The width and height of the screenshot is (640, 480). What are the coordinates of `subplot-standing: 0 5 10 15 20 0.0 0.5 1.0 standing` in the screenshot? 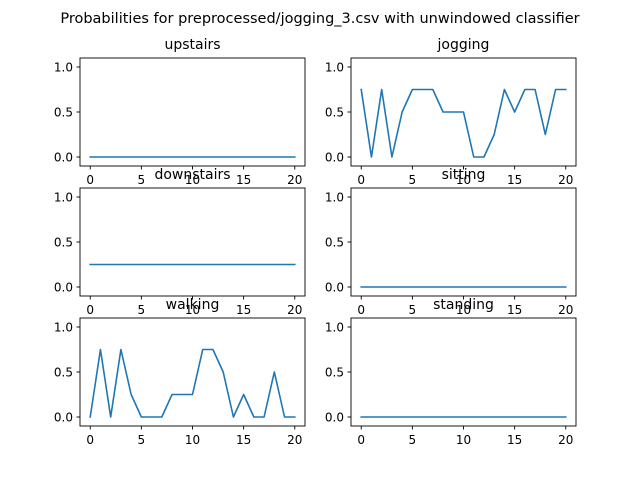 It's located at (451, 372).